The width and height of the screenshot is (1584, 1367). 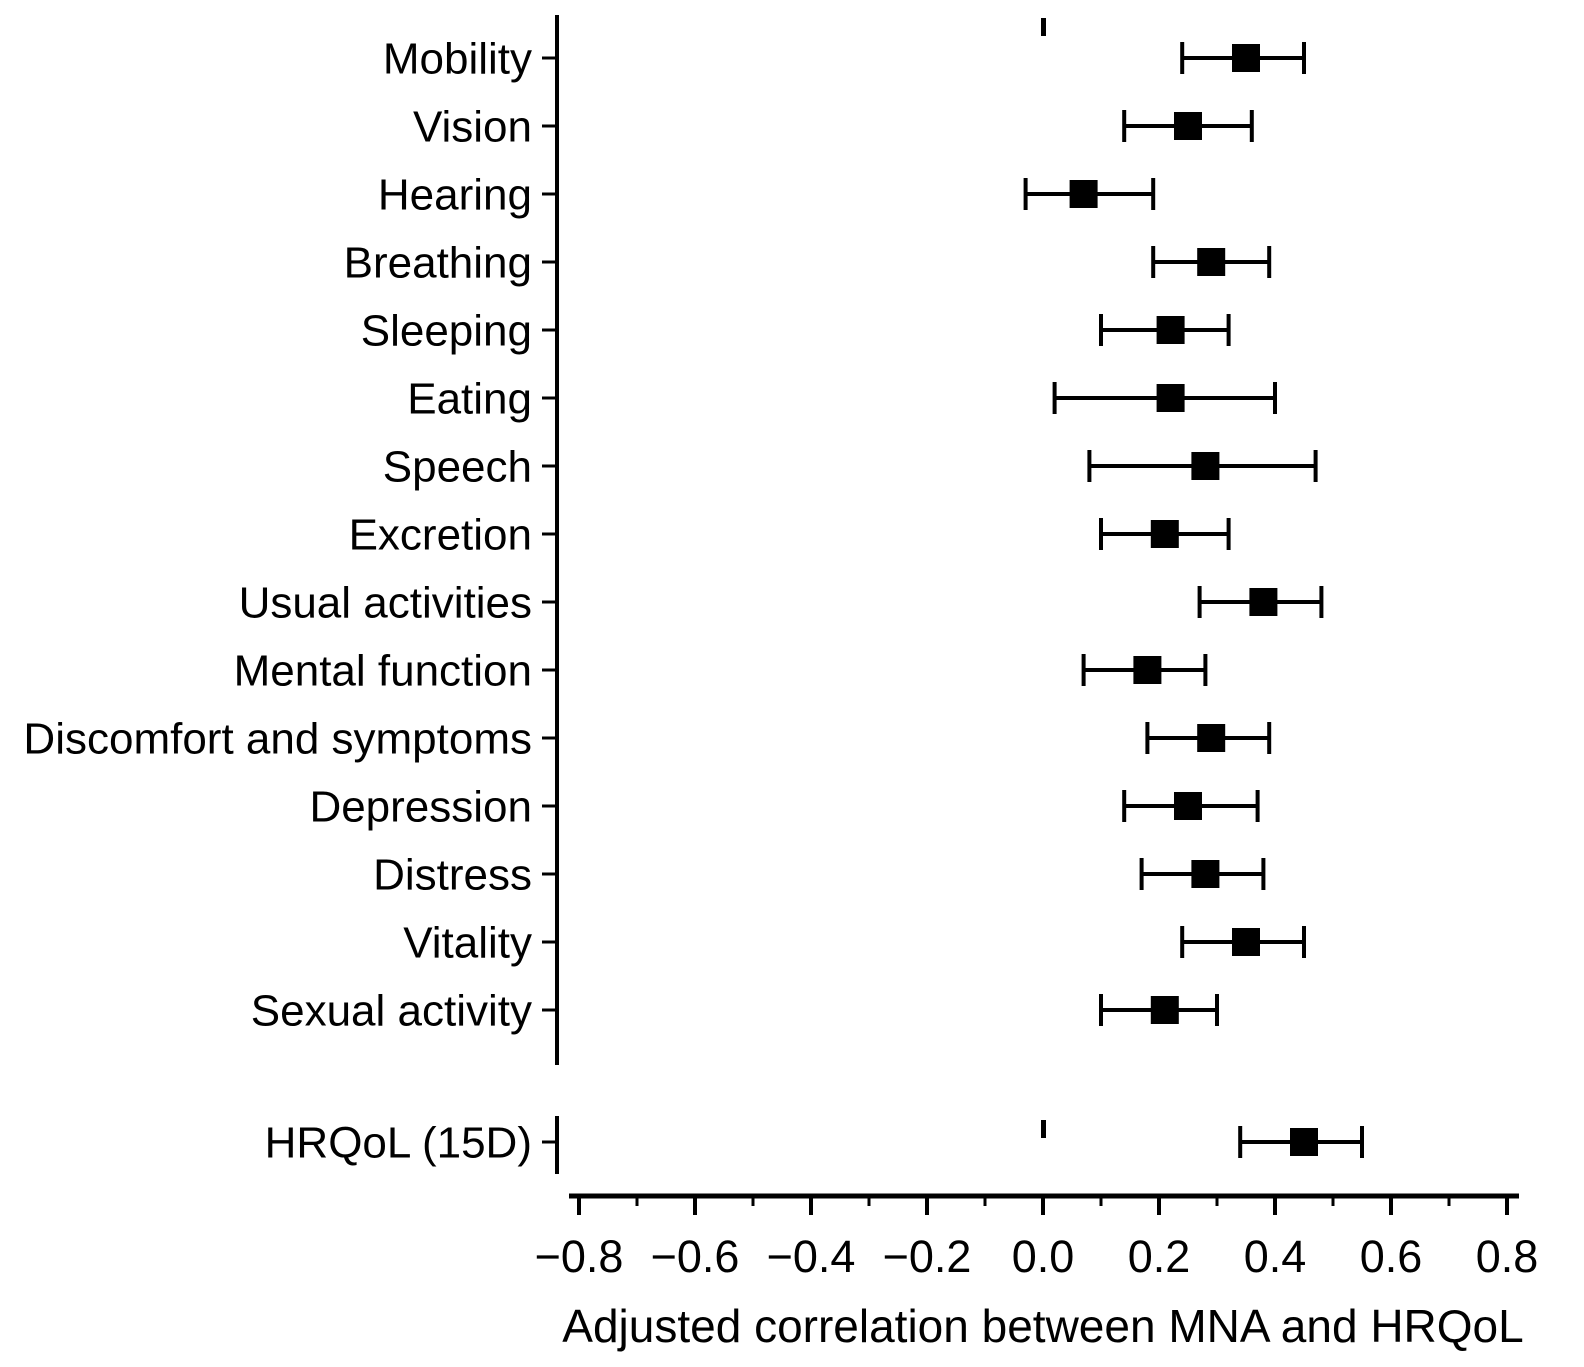 I want to click on category-label-5: Eating, so click(x=469, y=398).